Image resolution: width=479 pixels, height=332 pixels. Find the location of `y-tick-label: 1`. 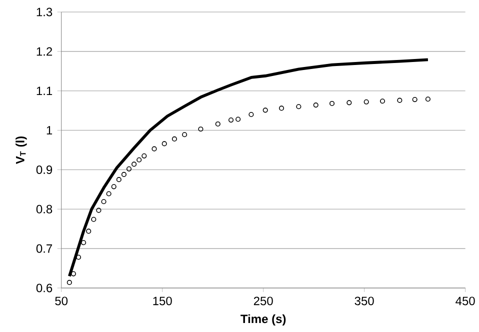

y-tick-label: 1 is located at coordinates (49, 130).